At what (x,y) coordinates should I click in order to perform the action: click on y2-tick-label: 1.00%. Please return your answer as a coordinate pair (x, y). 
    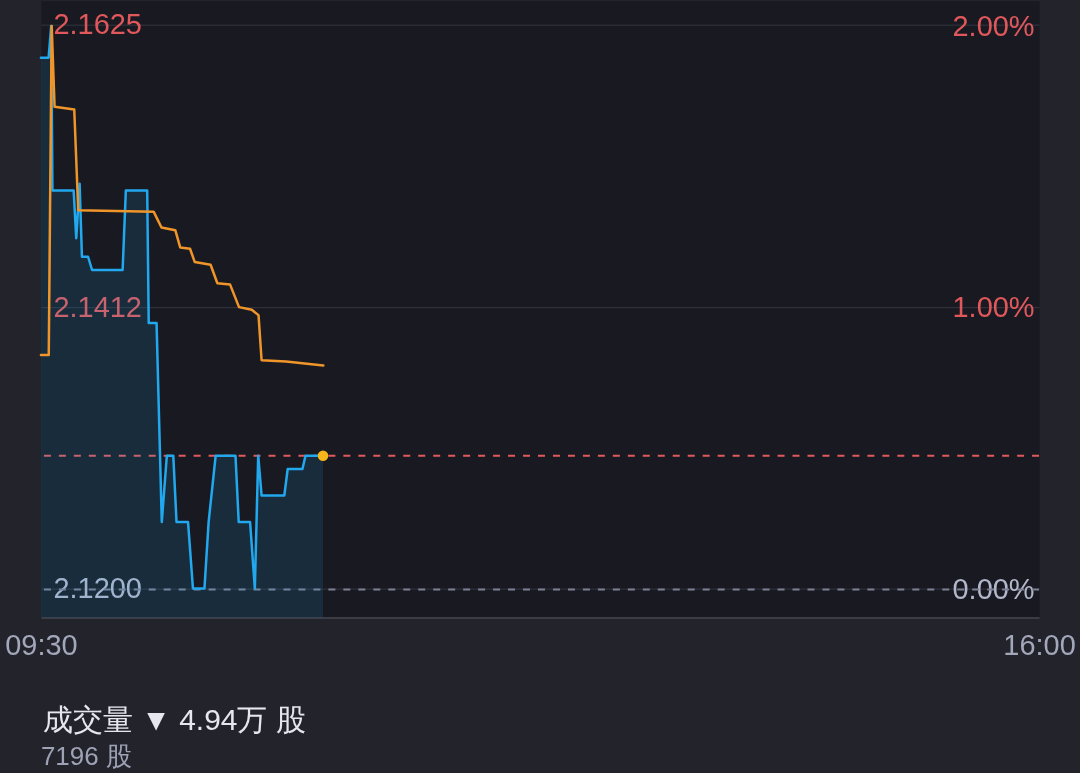
    Looking at the image, I should click on (993, 307).